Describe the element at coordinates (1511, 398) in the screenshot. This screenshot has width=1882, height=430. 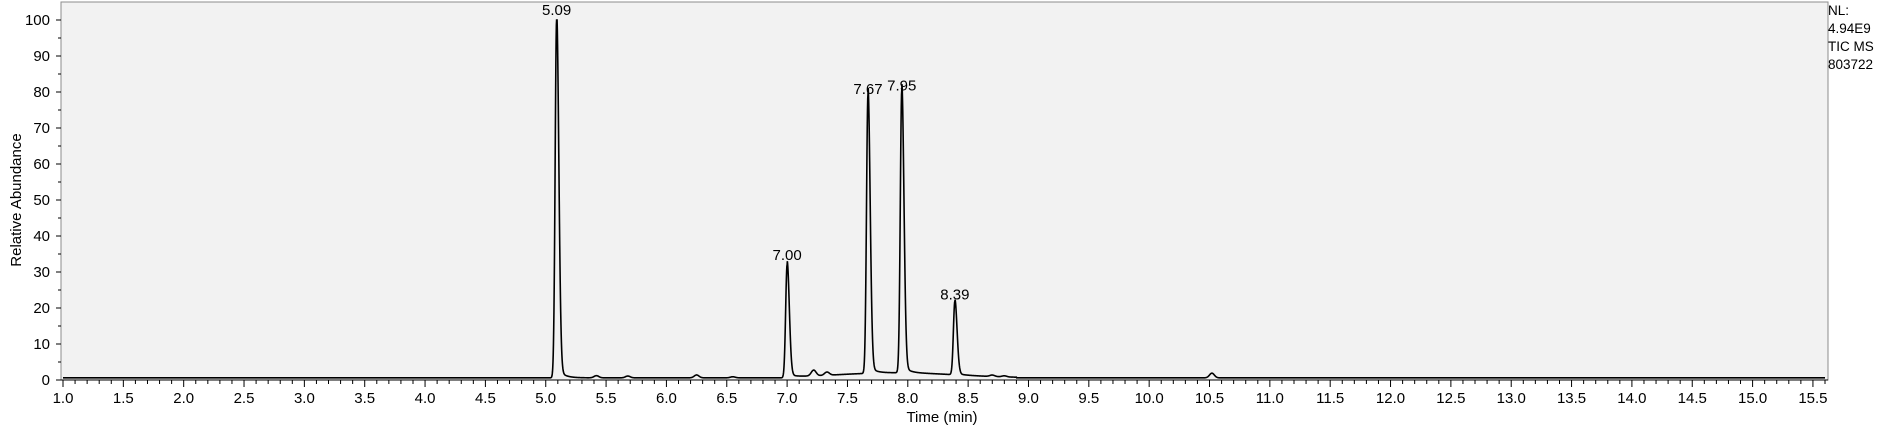
I see `x-tick-label: 13.0` at that location.